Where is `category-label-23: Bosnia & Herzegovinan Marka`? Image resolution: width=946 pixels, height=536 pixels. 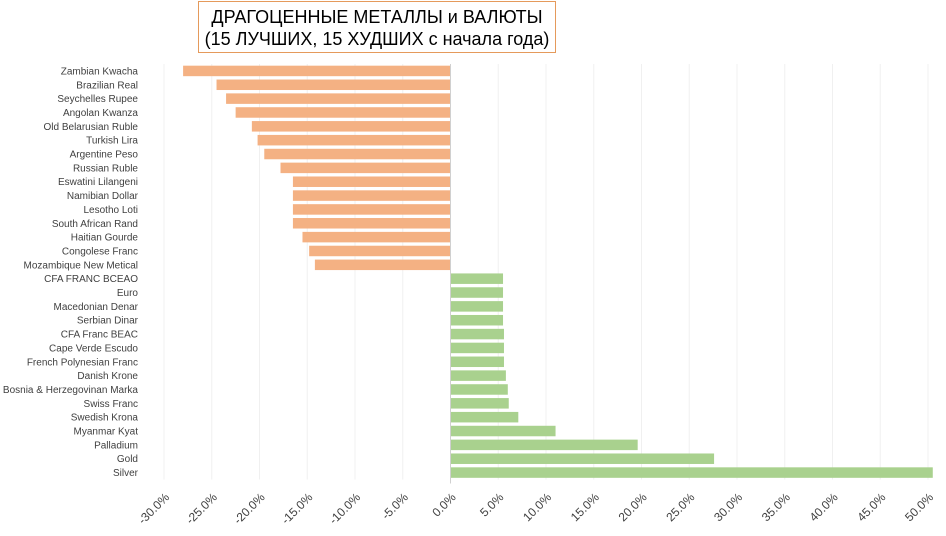
category-label-23: Bosnia & Herzegovinan Marka is located at coordinates (71, 390).